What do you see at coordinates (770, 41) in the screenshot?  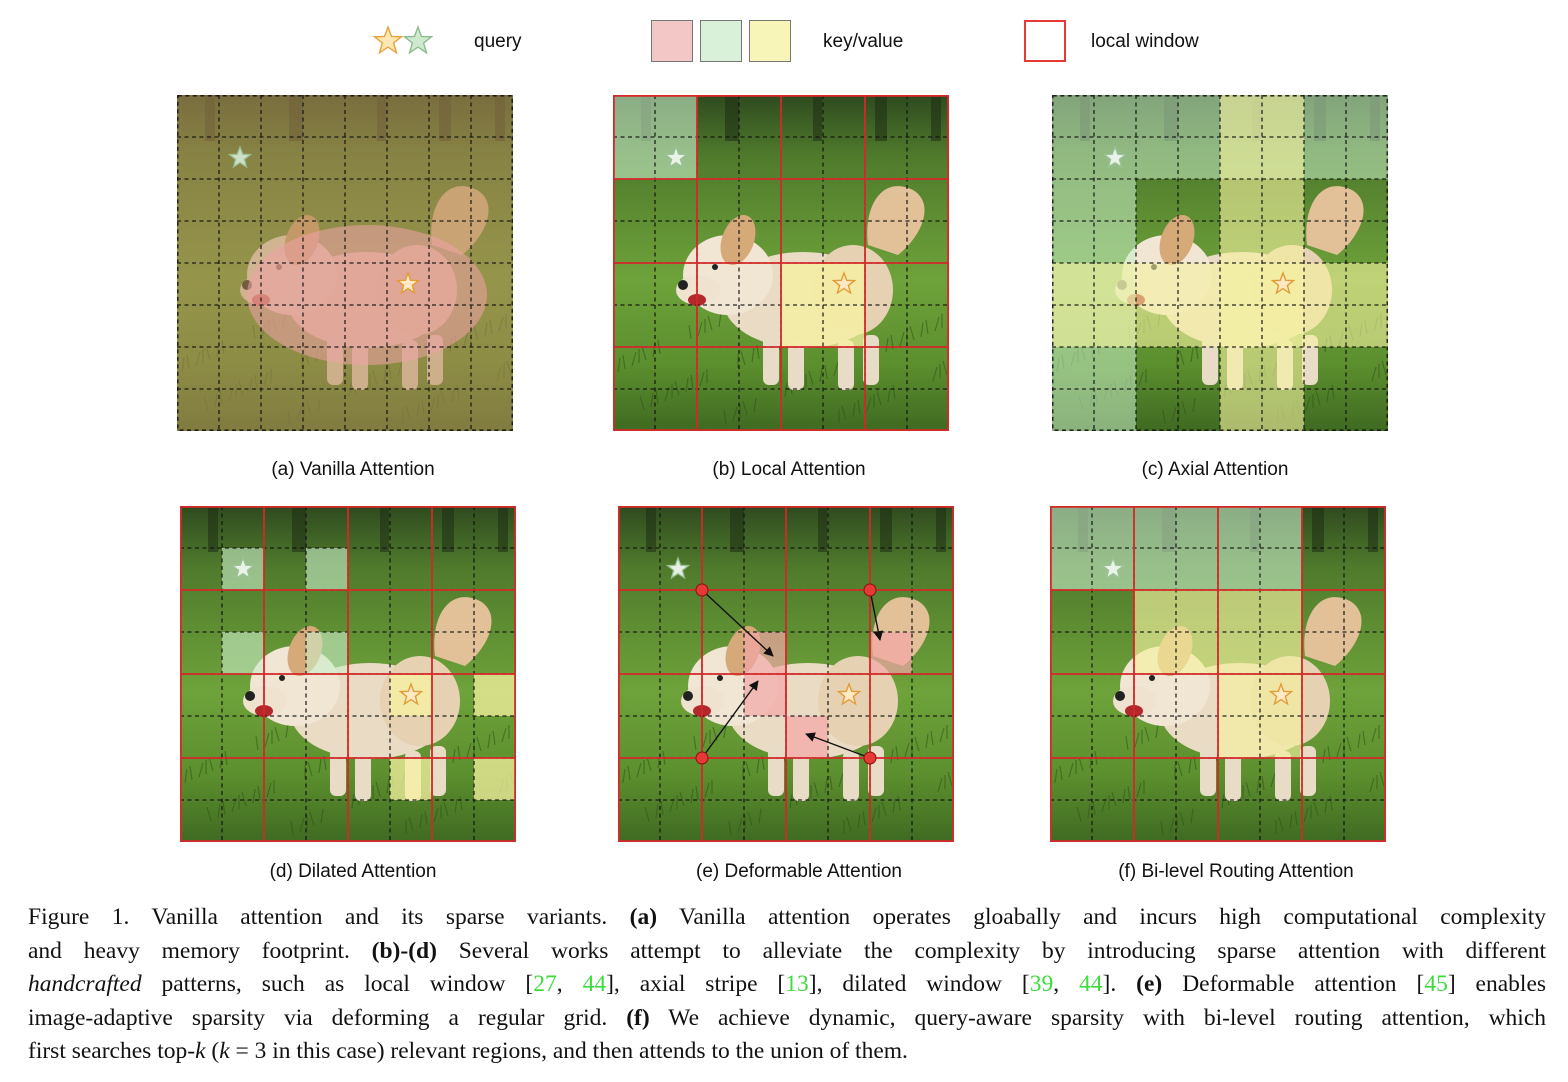 I see `legend-kv-yellow-swatch` at bounding box center [770, 41].